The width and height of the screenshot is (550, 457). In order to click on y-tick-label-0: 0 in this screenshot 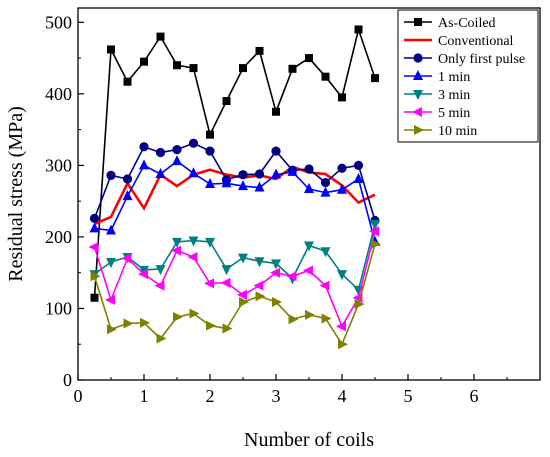, I will do `click(67, 380)`.